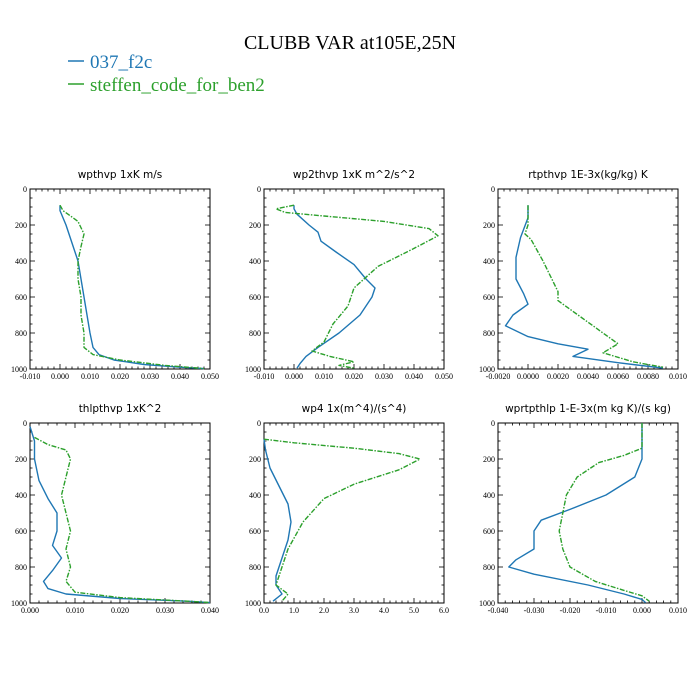 The image size is (700, 700). Describe the element at coordinates (121, 62) in the screenshot. I see `legend-label-037-f2c: 037_f2c` at that location.